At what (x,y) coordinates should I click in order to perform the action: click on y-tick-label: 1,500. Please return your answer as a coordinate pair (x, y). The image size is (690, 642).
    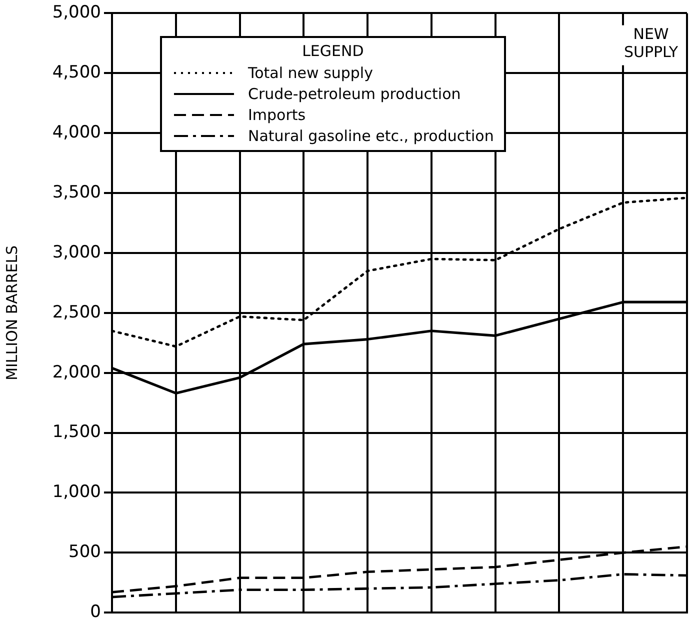
    Looking at the image, I should click on (76, 432).